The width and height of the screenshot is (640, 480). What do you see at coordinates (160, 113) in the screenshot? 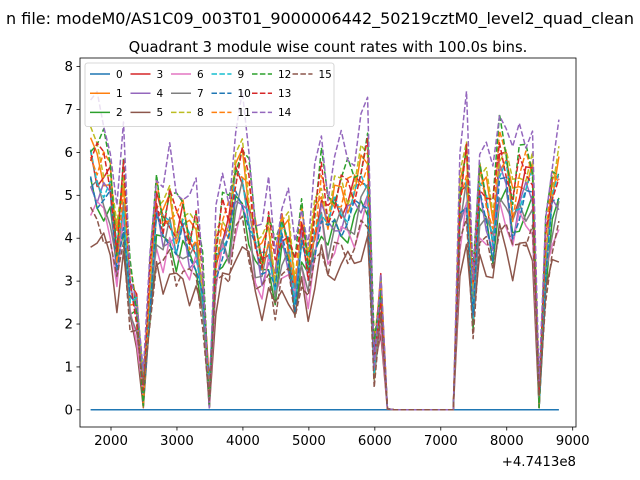
I see `legend-label-5: 5` at bounding box center [160, 113].